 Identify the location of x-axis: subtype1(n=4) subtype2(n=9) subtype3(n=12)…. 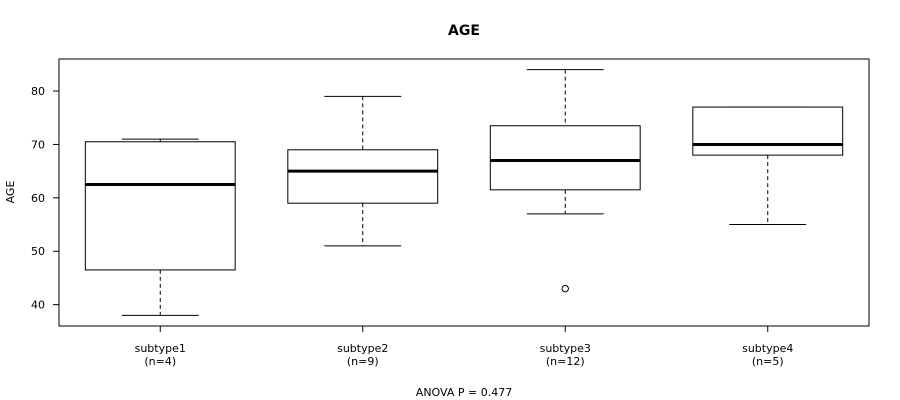
(464, 347).